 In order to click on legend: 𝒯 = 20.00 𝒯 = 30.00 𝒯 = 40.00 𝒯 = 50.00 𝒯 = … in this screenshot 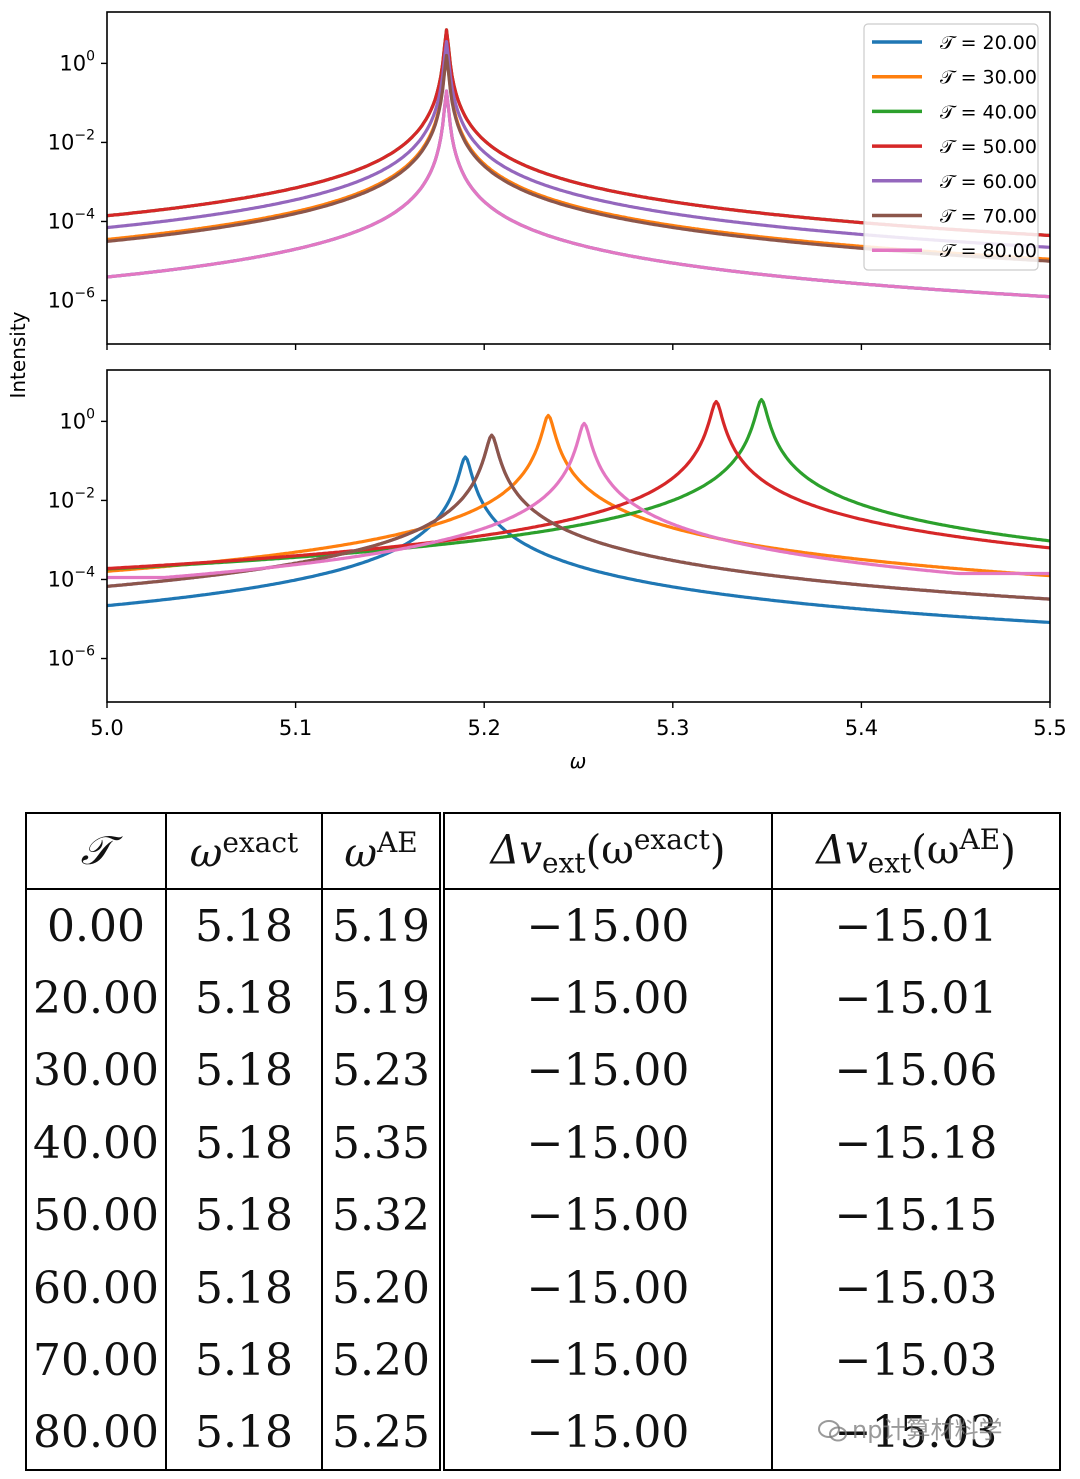, I will do `click(951, 147)`.